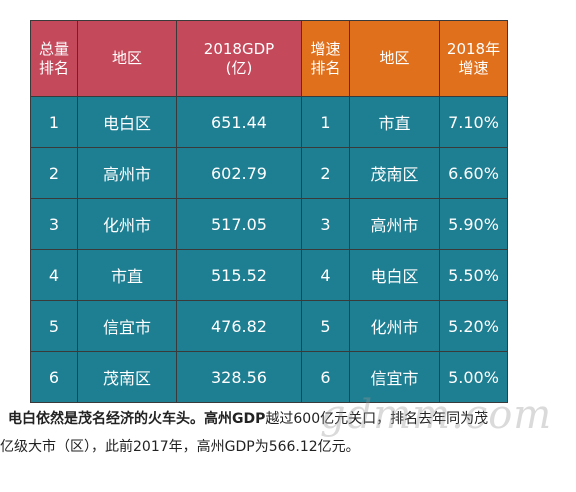 Image resolution: width=576 pixels, height=492 pixels. I want to click on header-region-b: 地区, so click(394, 58).